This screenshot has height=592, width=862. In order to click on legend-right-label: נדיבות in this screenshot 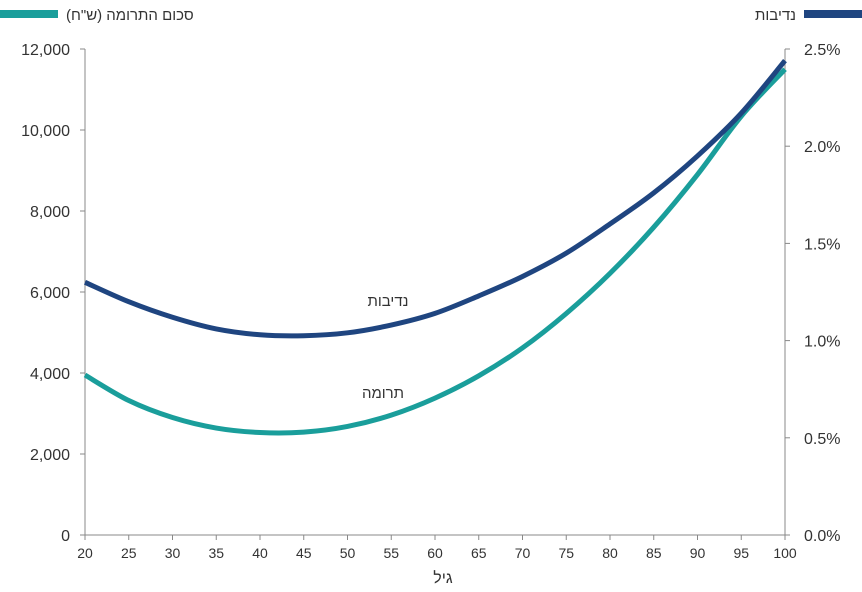, I will do `click(775, 15)`.